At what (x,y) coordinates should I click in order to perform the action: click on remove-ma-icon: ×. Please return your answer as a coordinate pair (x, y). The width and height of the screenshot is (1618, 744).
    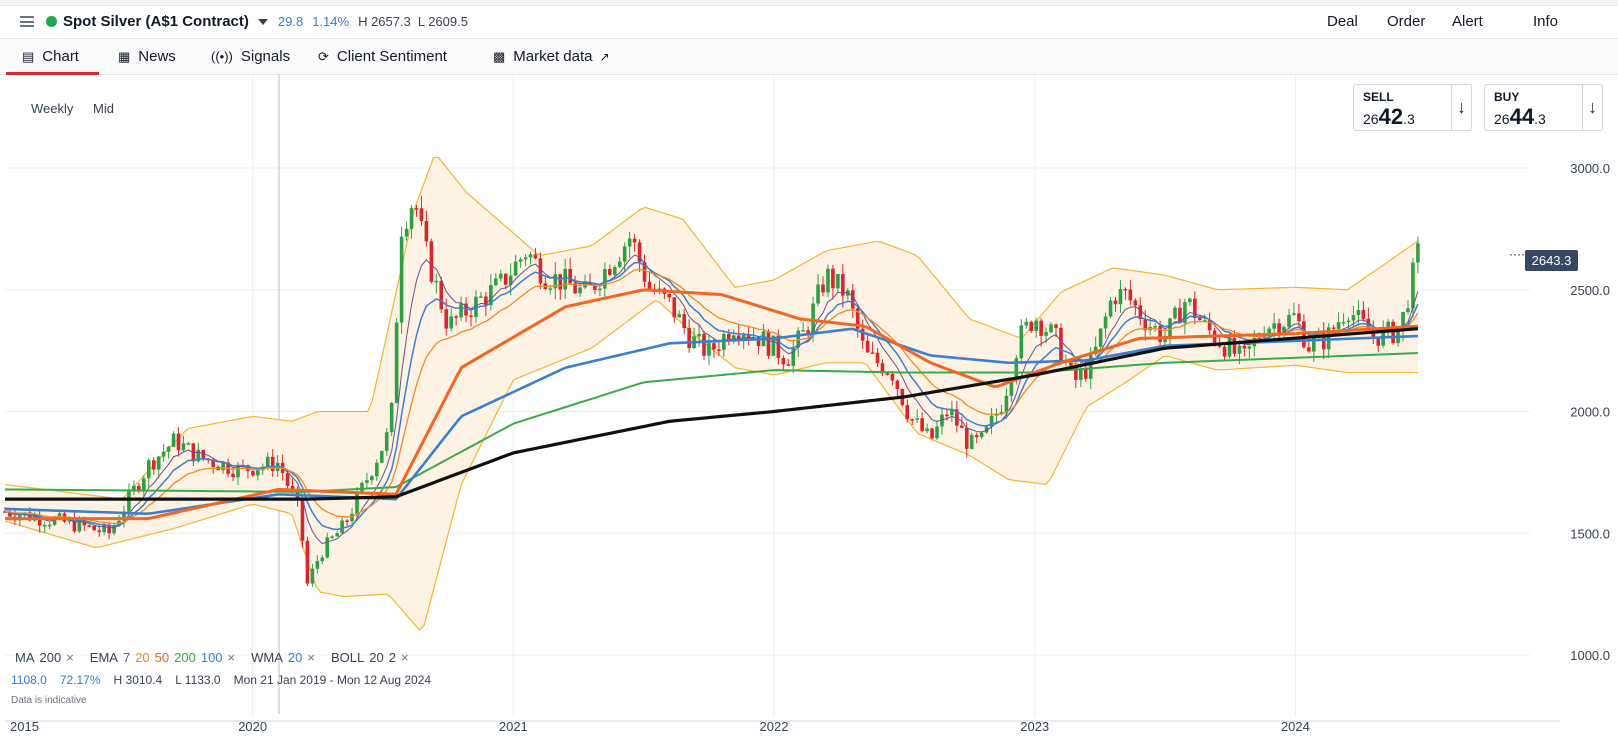
    Looking at the image, I should click on (70, 657).